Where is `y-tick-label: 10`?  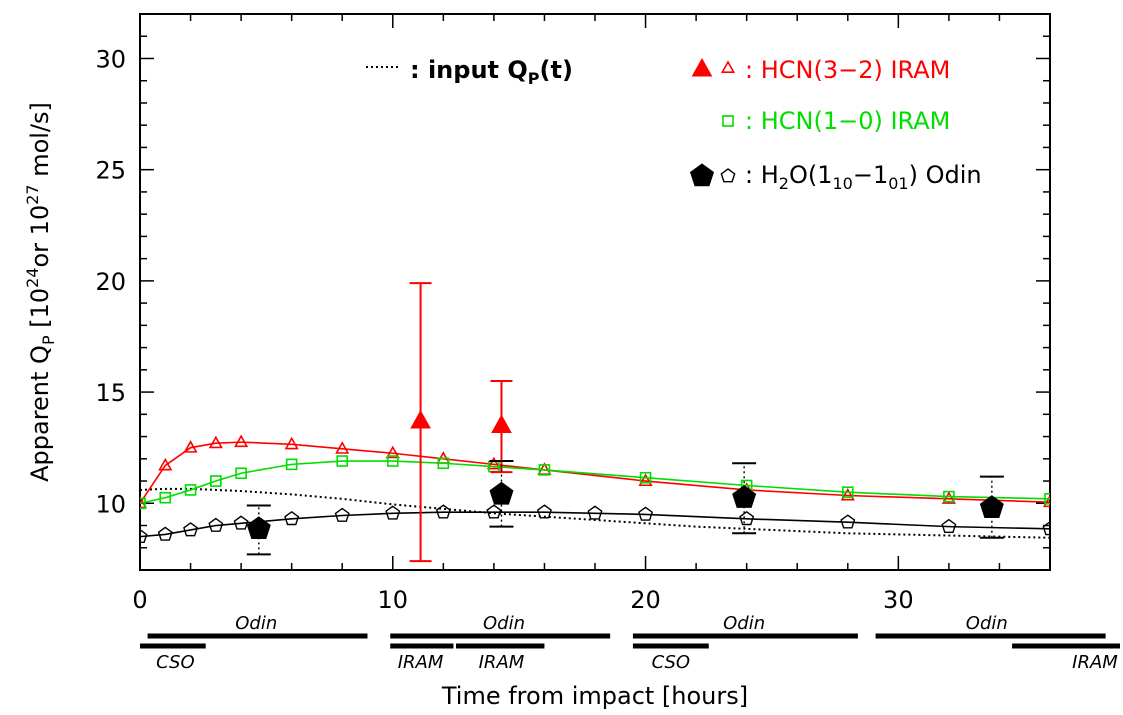 y-tick-label: 10 is located at coordinates (110, 504).